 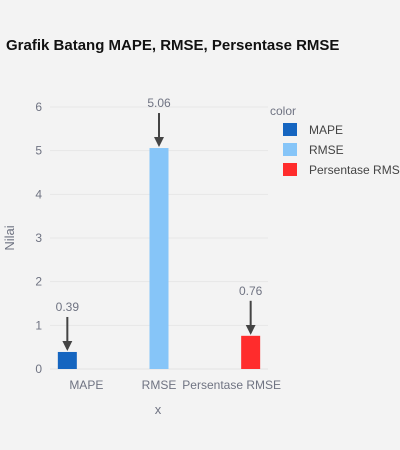 I want to click on legend: color MAPE RMSE Persentase RMS, so click(x=335, y=140).